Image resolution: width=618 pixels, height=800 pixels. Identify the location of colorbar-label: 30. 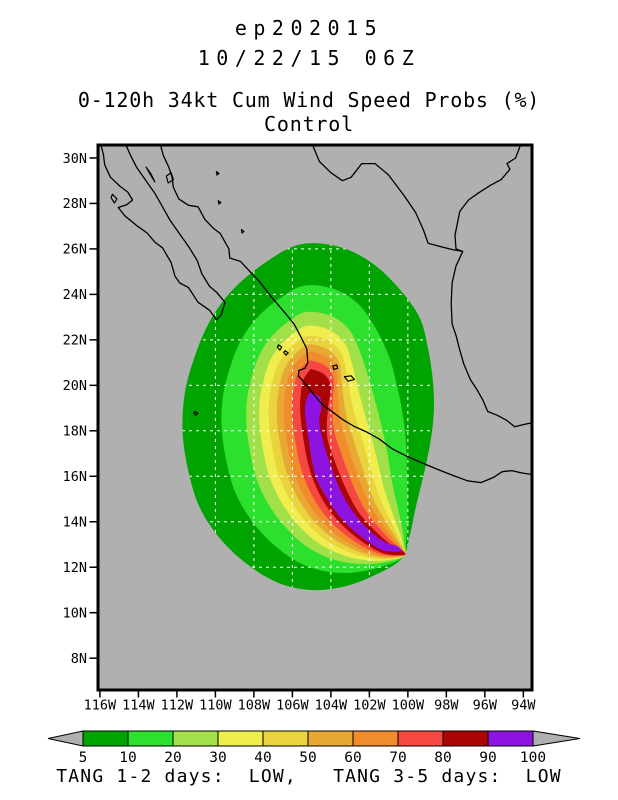
(217, 758).